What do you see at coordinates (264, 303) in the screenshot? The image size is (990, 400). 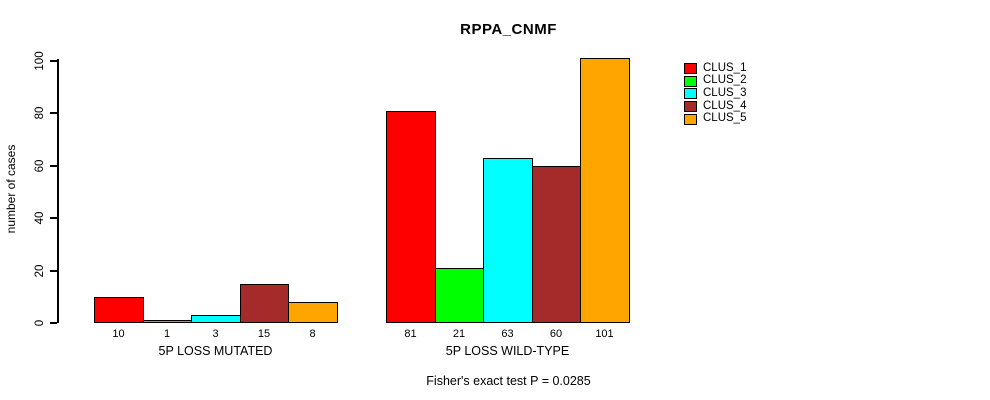 I see `bar-clus_4-group1` at bounding box center [264, 303].